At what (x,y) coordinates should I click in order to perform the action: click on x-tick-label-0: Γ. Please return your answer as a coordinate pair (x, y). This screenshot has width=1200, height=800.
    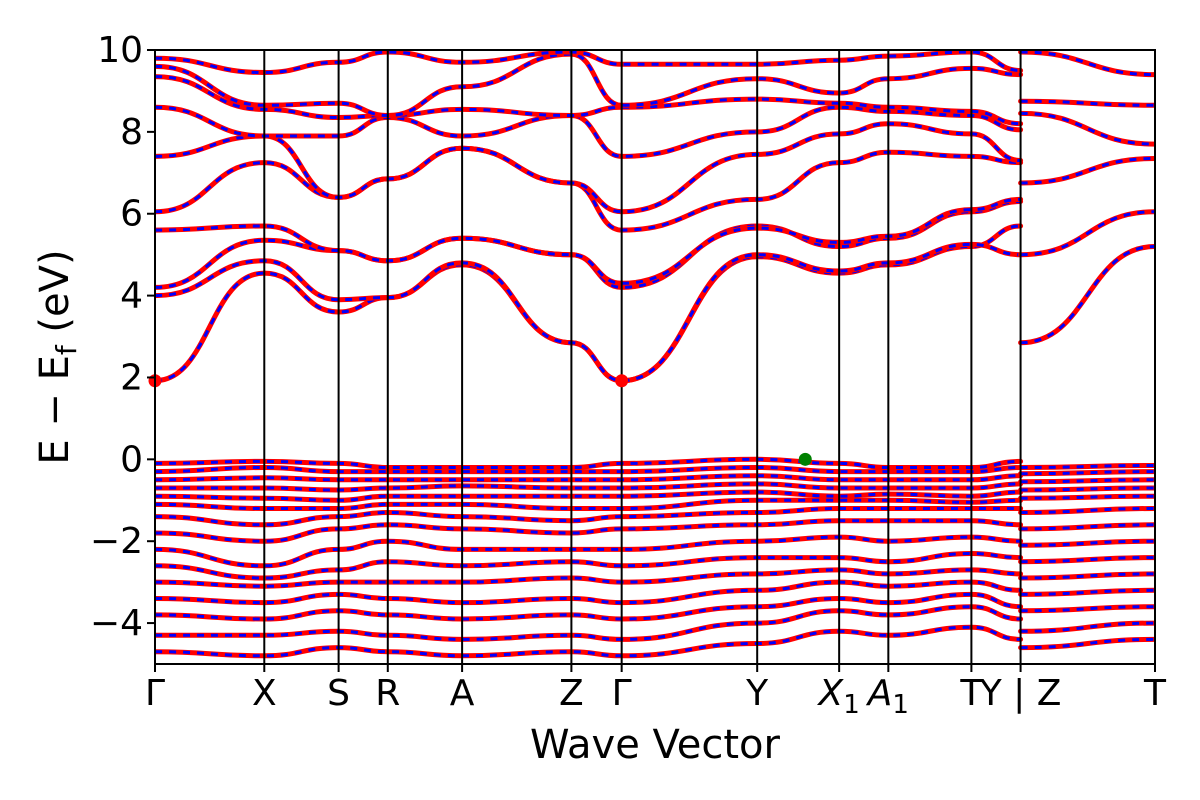
    Looking at the image, I should click on (155, 693).